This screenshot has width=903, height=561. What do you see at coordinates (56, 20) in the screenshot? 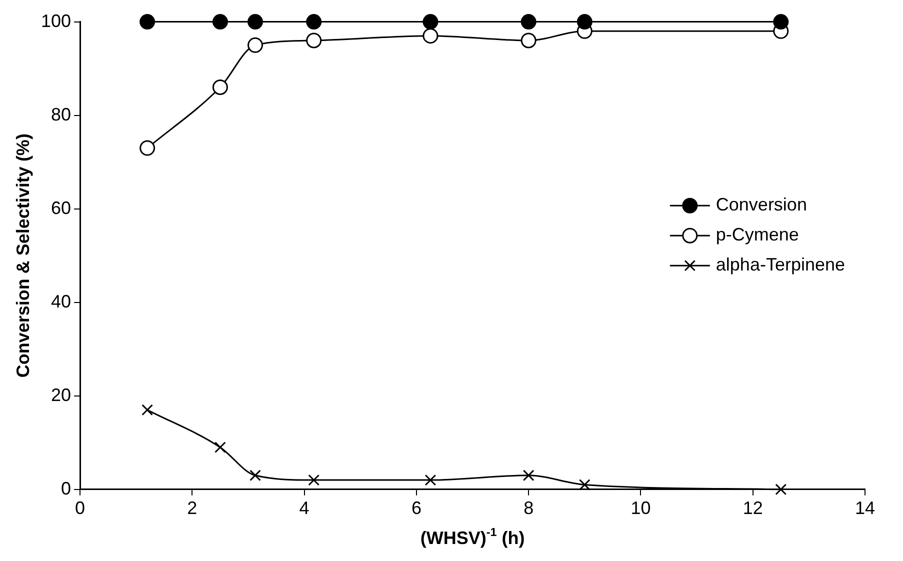
I see `y-tick-label: 100` at bounding box center [56, 20].